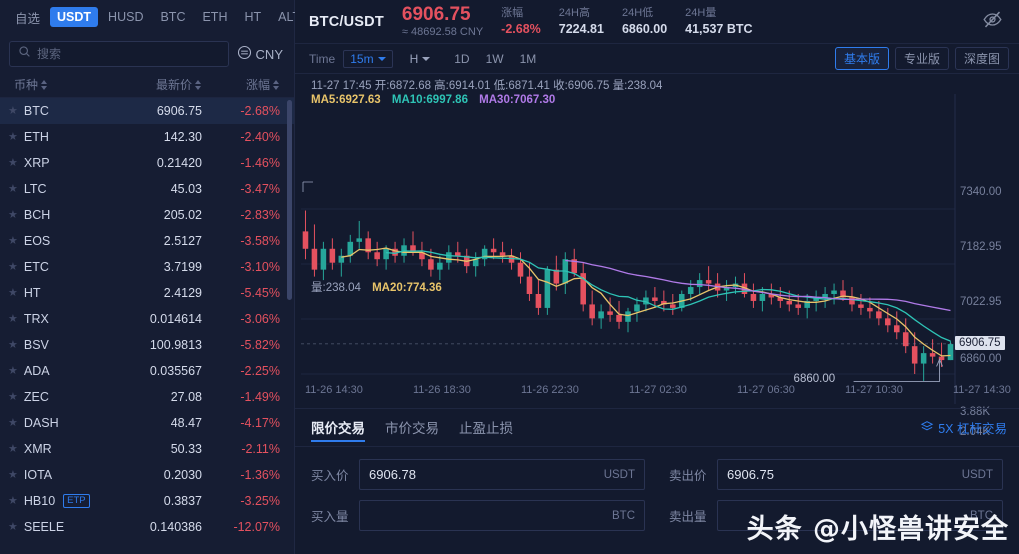  I want to click on coin-change: -3.06%, so click(260, 319).